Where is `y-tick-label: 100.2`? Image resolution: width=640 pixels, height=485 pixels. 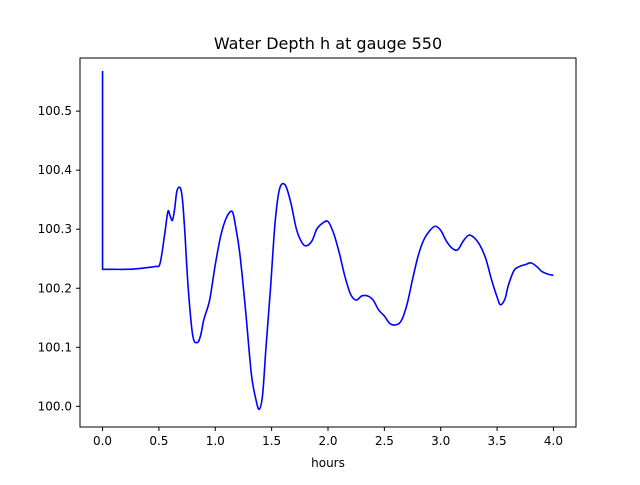 y-tick-label: 100.2 is located at coordinates (55, 288).